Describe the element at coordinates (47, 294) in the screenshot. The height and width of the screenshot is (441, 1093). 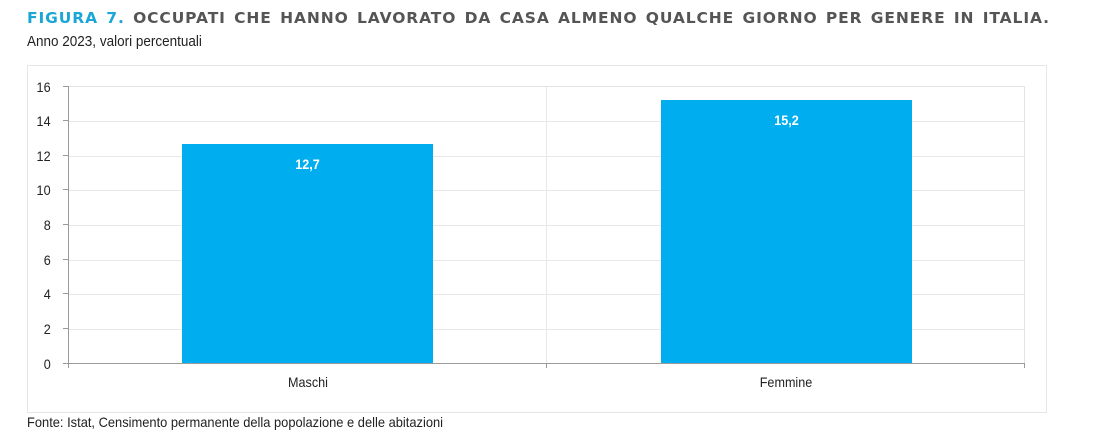
I see `y-tick-label: 4` at that location.